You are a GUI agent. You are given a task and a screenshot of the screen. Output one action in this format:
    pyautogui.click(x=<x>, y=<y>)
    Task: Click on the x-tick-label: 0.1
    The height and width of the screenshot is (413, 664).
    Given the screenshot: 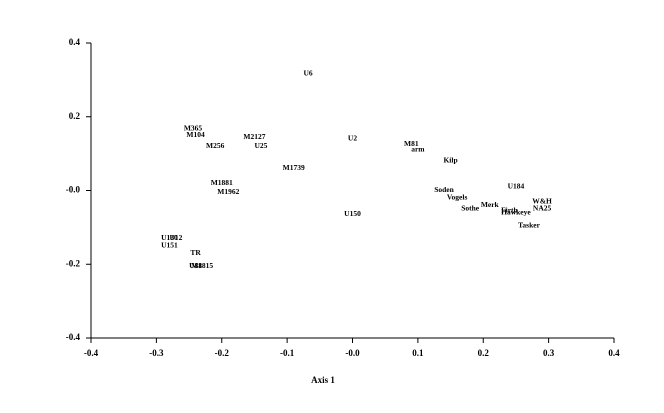 What is the action you would take?
    pyautogui.click(x=418, y=353)
    